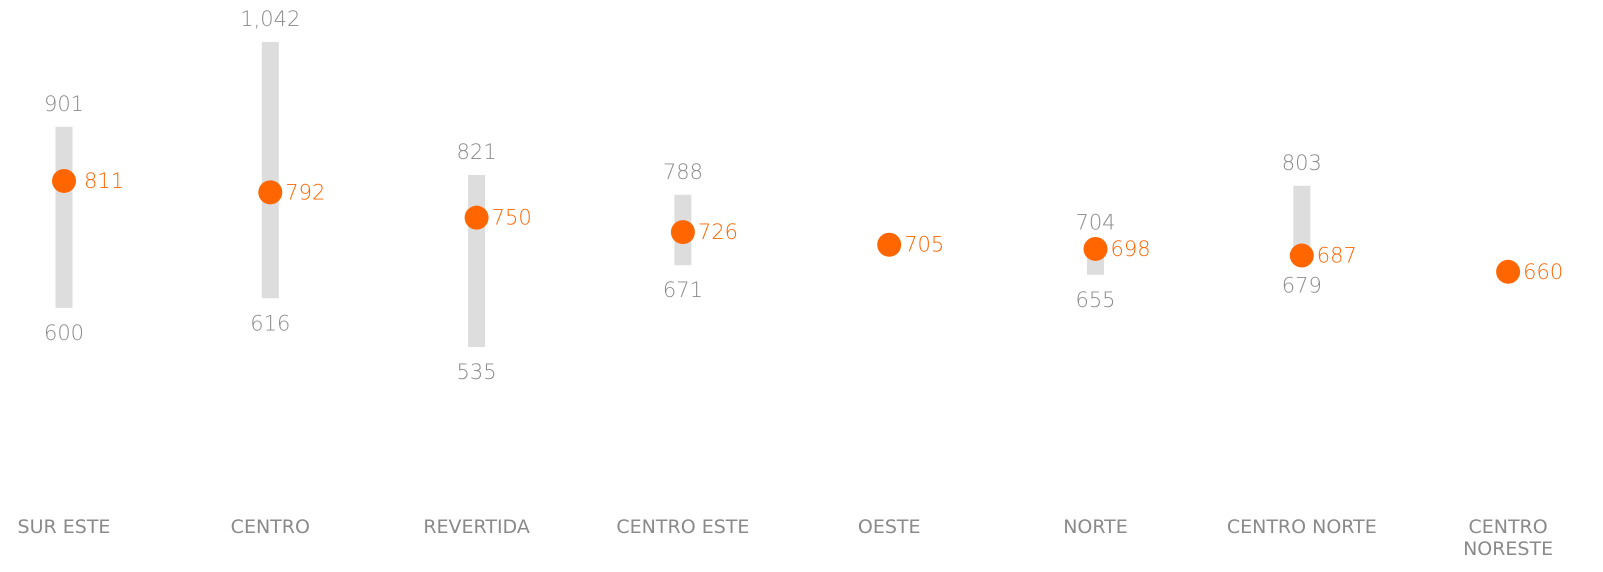 This screenshot has width=1603, height=572. What do you see at coordinates (64, 527) in the screenshot?
I see `category-label: SUR ESTE` at bounding box center [64, 527].